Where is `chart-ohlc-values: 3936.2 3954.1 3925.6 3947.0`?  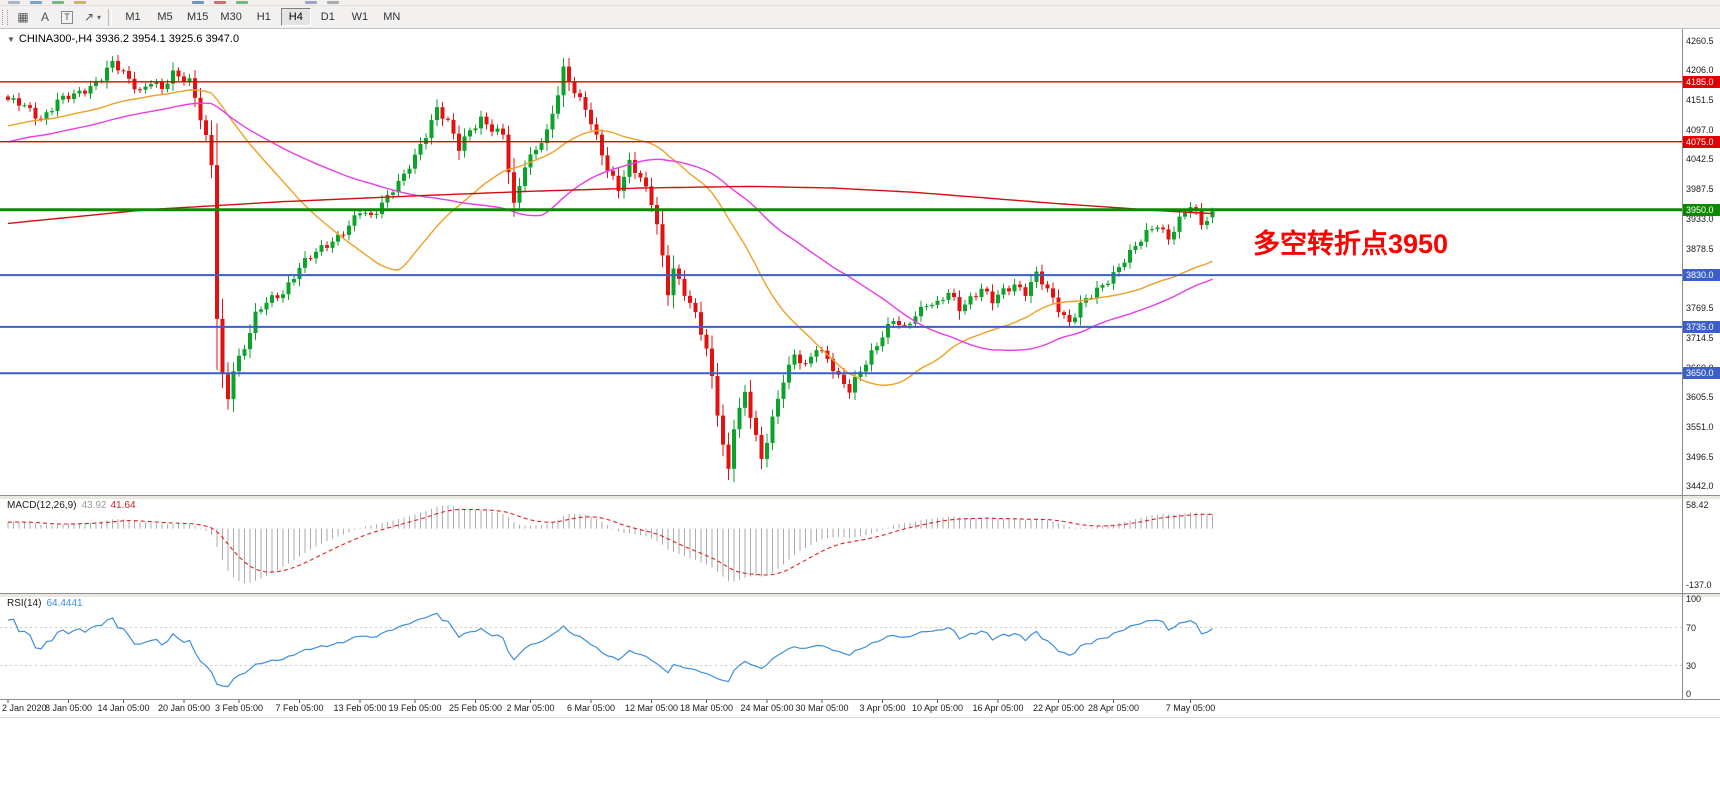
chart-ohlc-values: 3936.2 3954.1 3925.6 3947.0 is located at coordinates (167, 39).